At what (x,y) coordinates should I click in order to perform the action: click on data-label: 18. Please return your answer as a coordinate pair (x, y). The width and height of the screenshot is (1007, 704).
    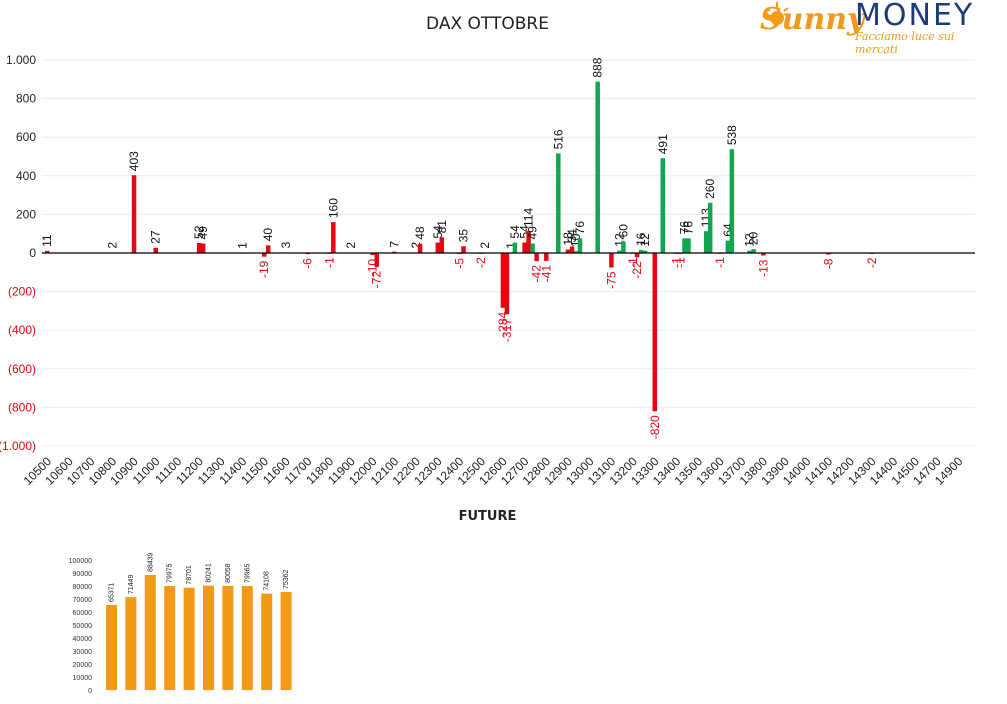
    Looking at the image, I should click on (568, 239).